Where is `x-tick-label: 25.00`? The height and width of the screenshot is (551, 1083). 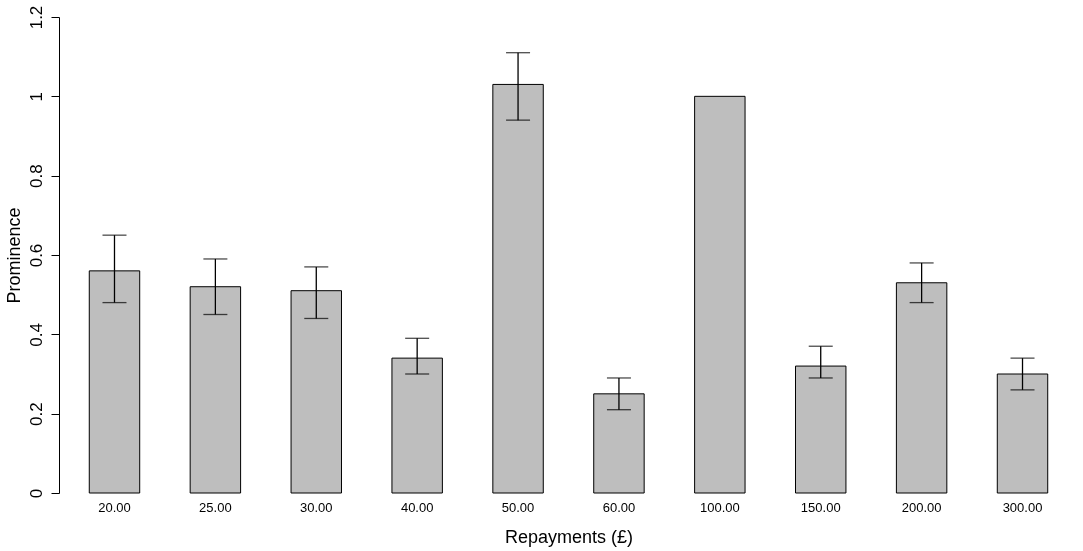 x-tick-label: 25.00 is located at coordinates (215, 507).